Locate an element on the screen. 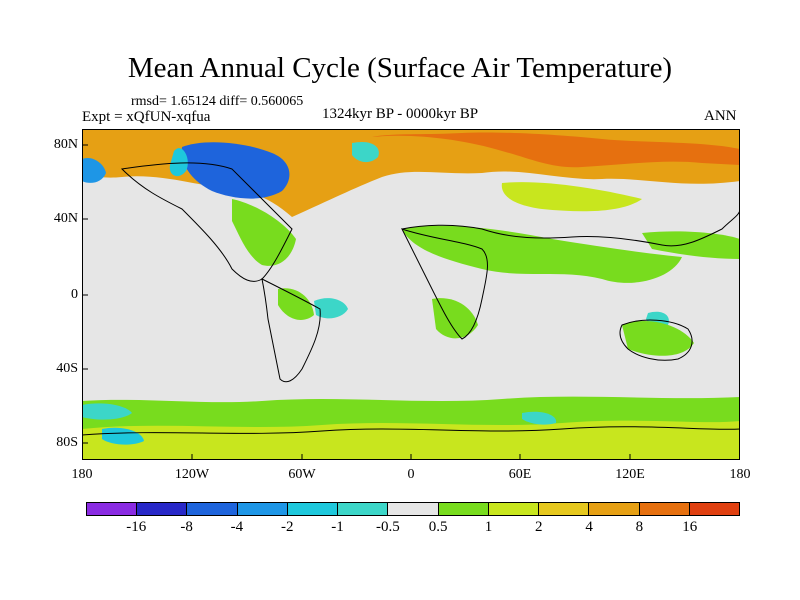 This screenshot has width=800, height=600. amazon-cyan is located at coordinates (331, 308).